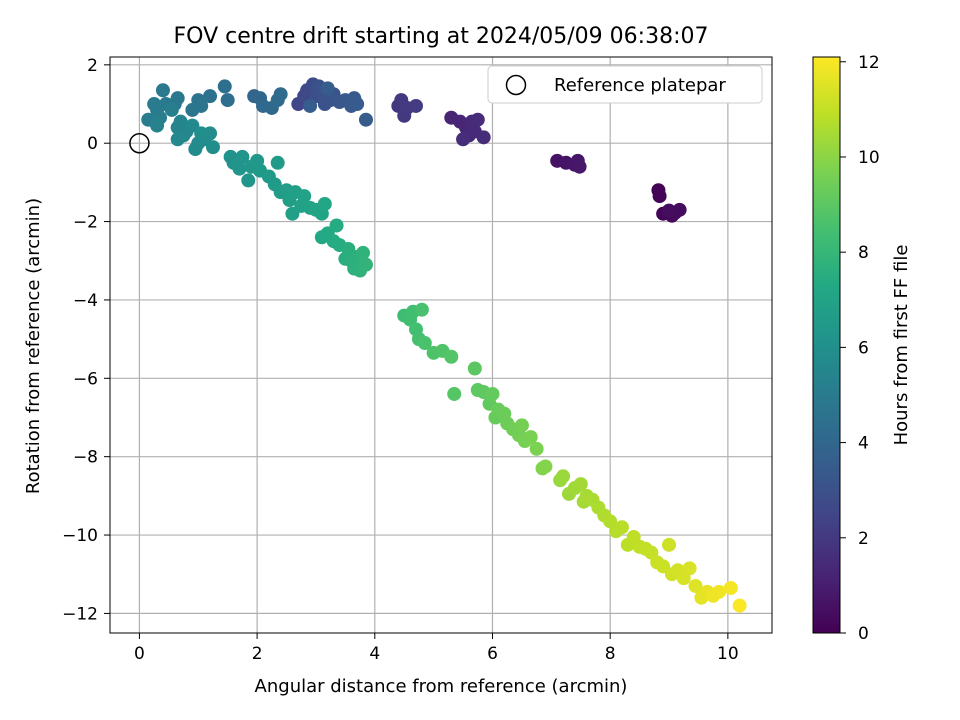 This screenshot has height=720, width=960. Describe the element at coordinates (728, 654) in the screenshot. I see `x-tick-label: 10` at that location.